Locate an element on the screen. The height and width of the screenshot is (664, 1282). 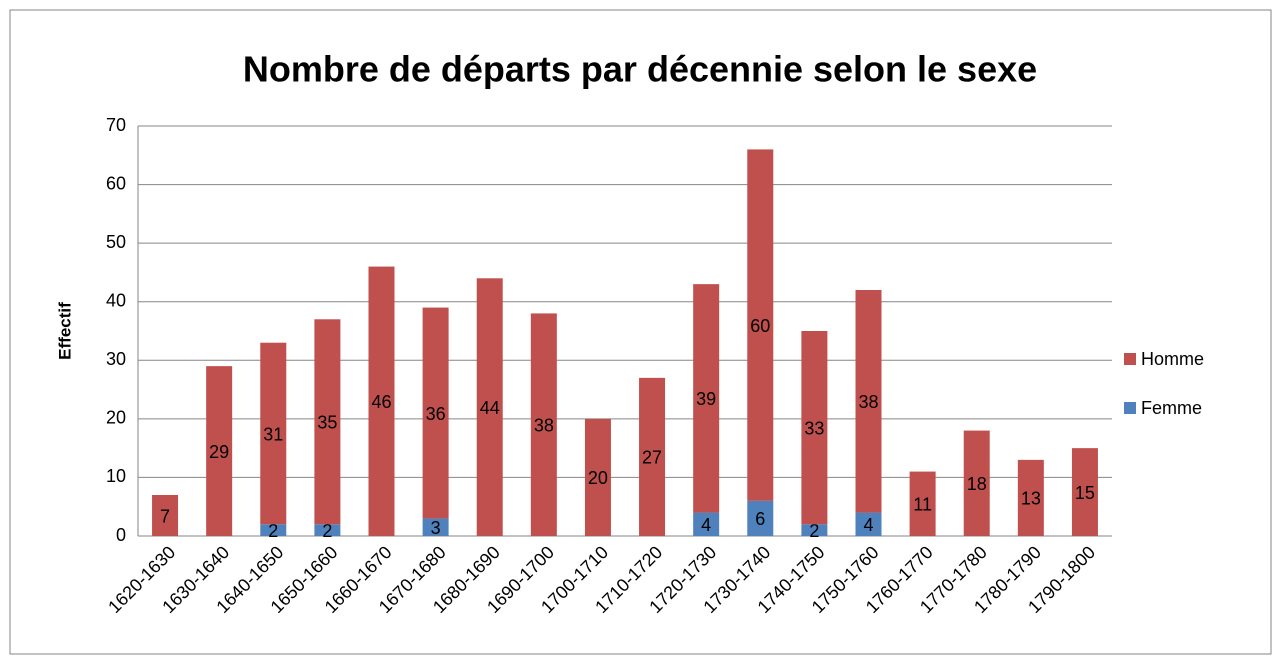
y-tick-label: 10 is located at coordinates (116, 476).